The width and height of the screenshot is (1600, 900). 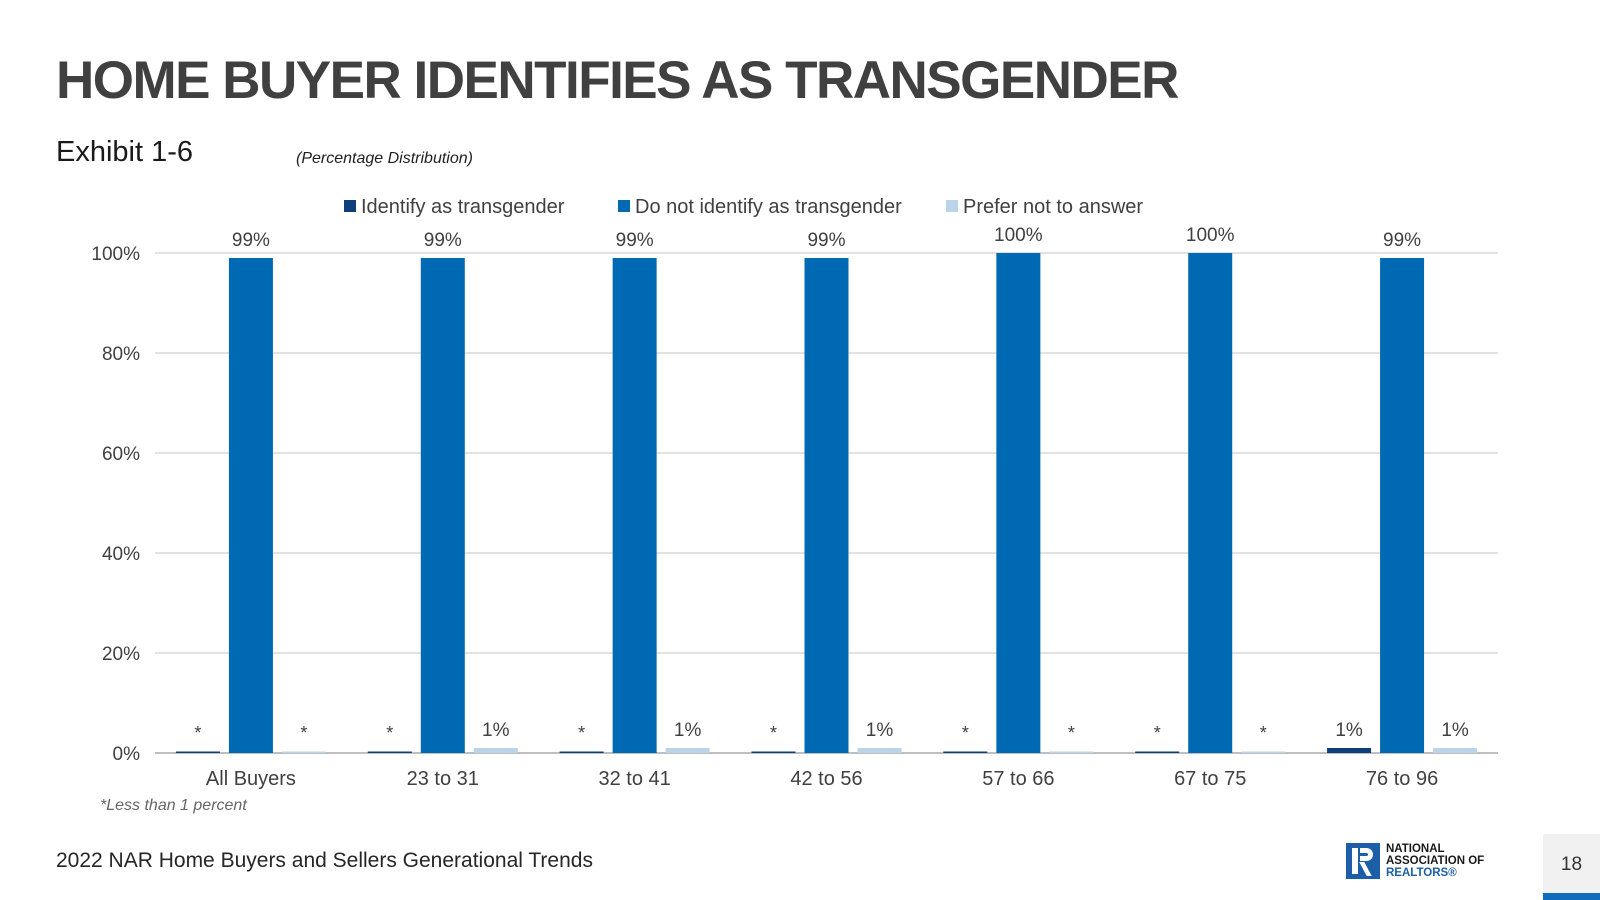 I want to click on y-tick-label: 0%, so click(x=127, y=754).